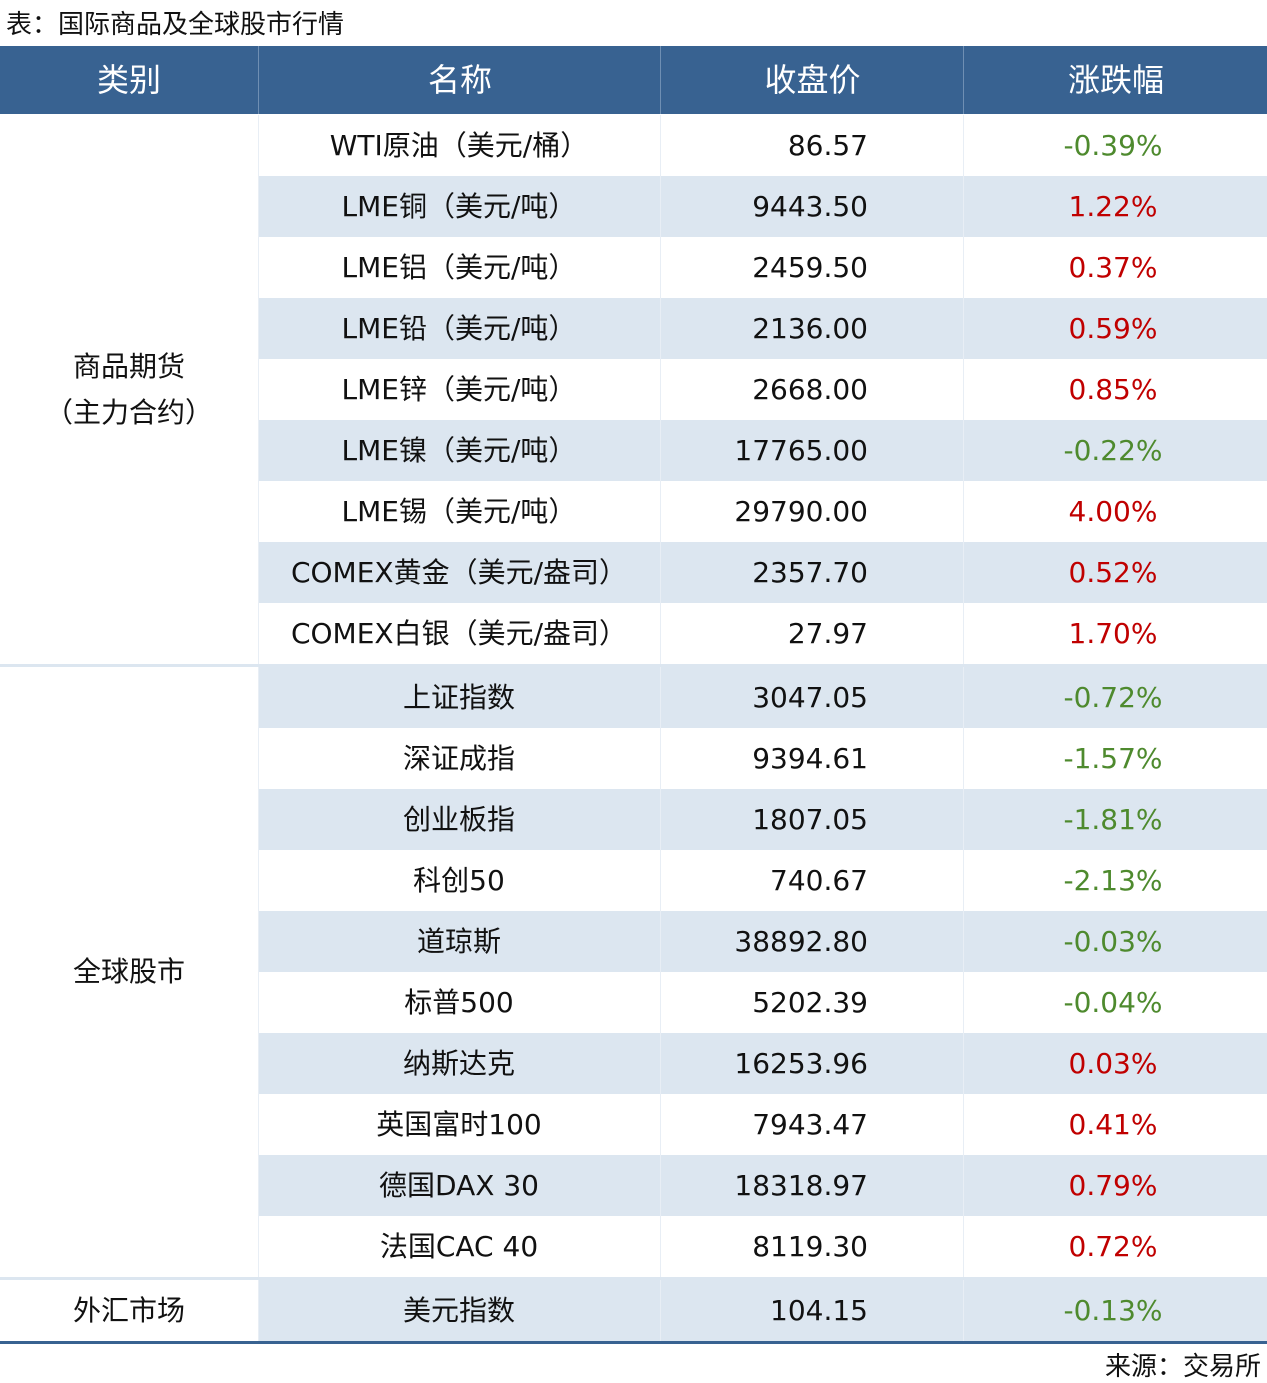  What do you see at coordinates (1113, 697) in the screenshot?
I see `change-pct: -0.72%` at bounding box center [1113, 697].